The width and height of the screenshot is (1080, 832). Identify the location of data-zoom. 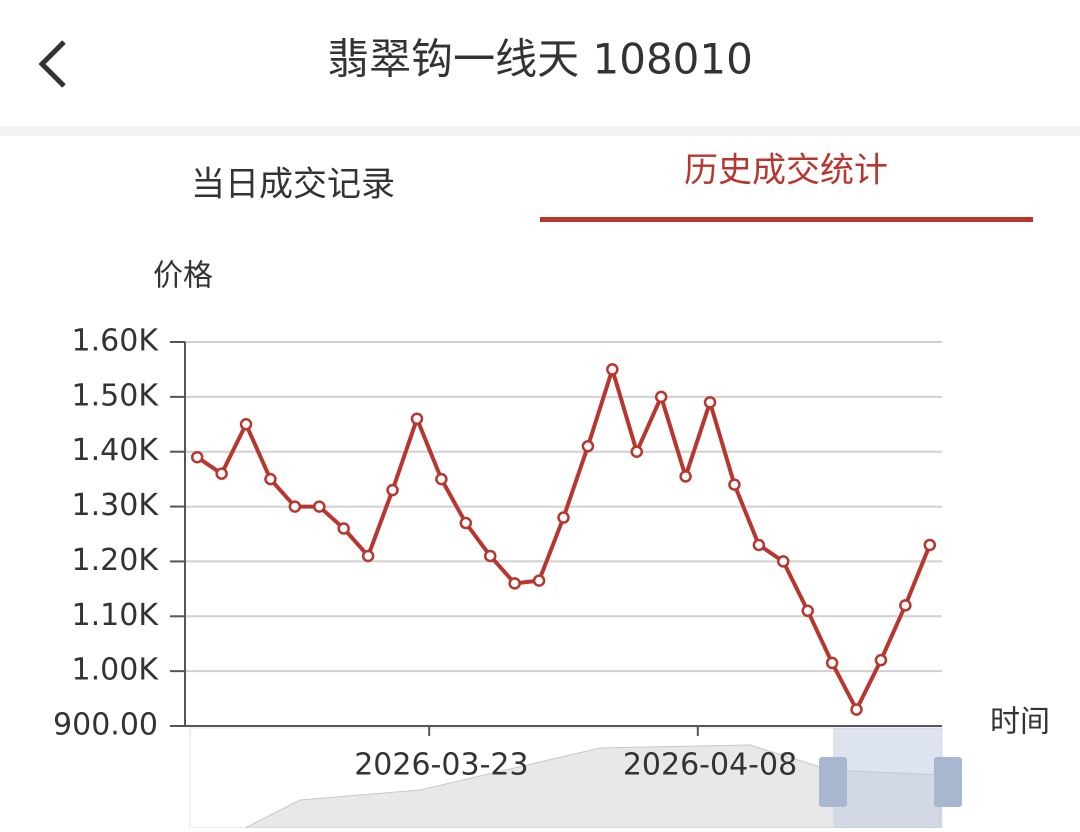
(575, 778).